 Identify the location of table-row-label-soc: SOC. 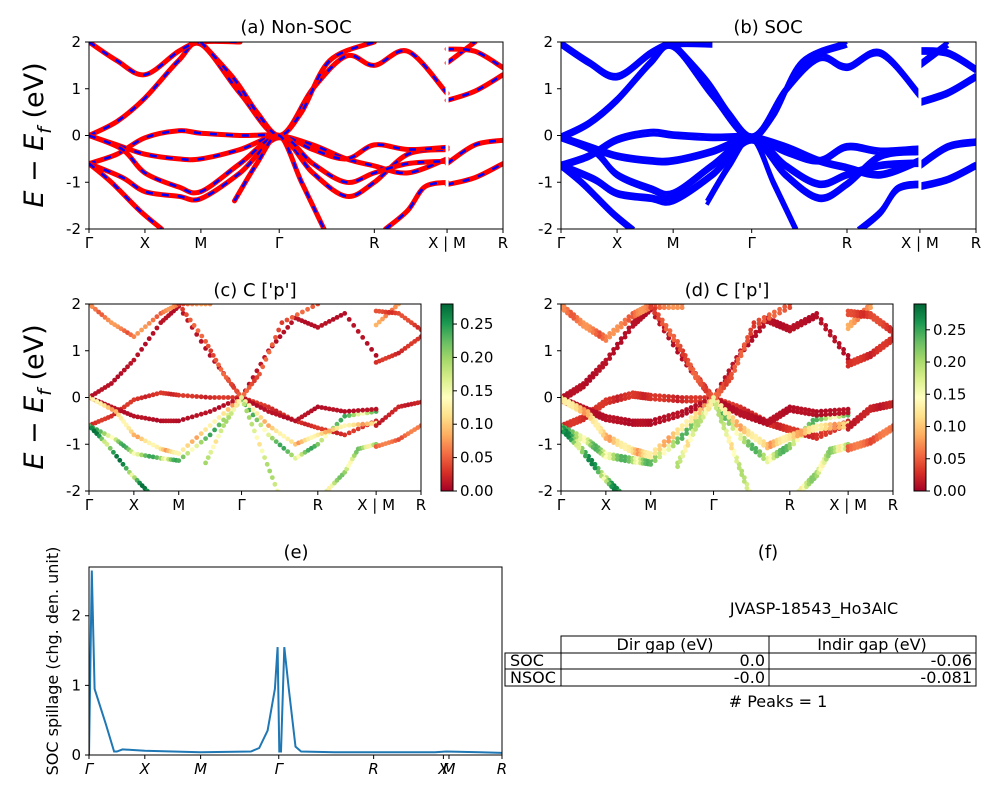
(527, 660).